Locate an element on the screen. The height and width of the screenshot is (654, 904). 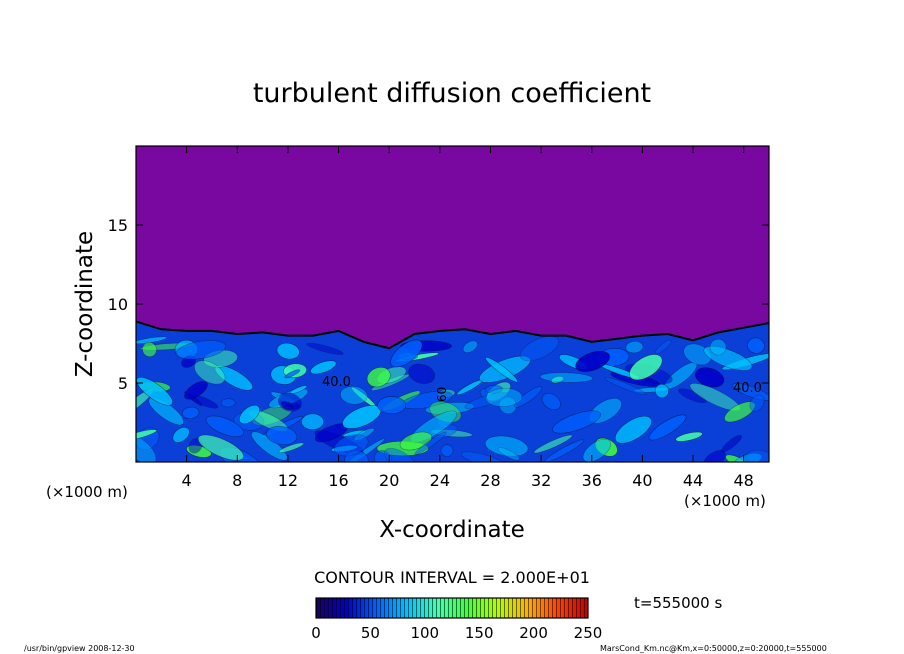
colorbar: 0 50 100 150 200 250 is located at coordinates (456, 619).